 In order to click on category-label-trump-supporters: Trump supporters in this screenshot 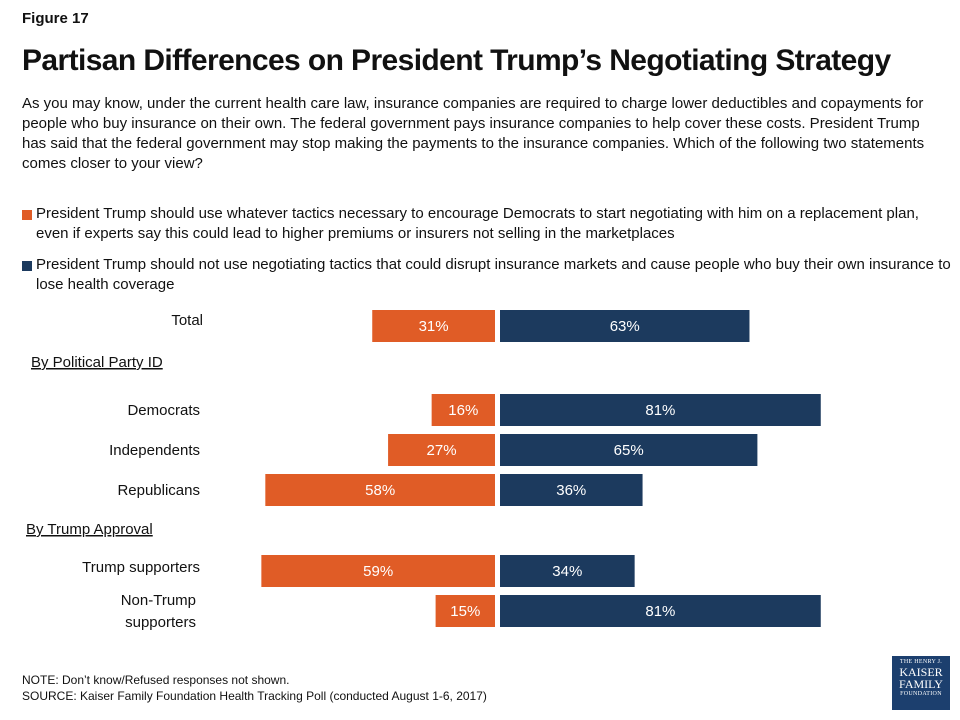, I will do `click(141, 567)`.